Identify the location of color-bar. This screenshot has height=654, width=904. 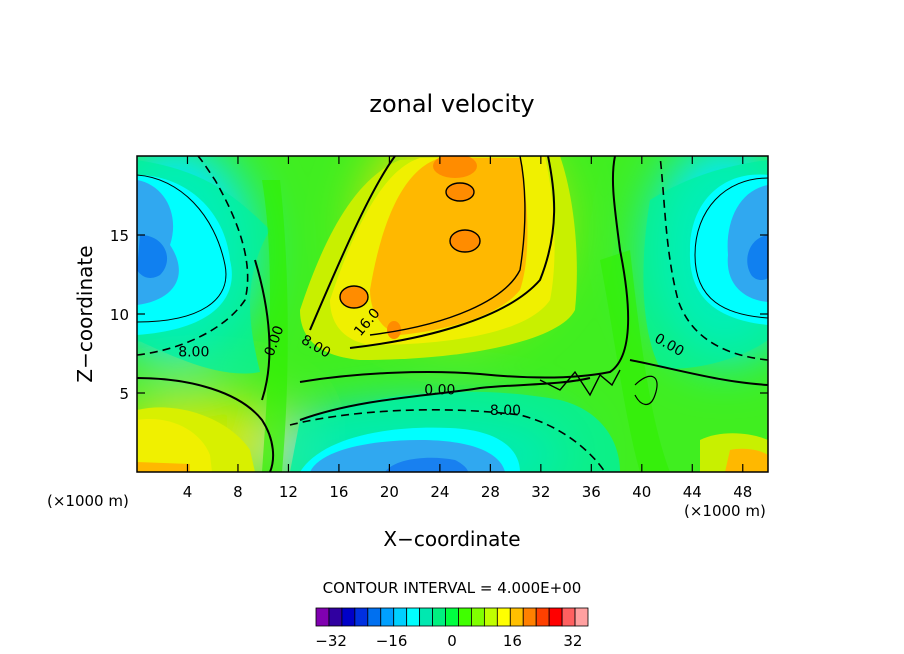
(452, 617).